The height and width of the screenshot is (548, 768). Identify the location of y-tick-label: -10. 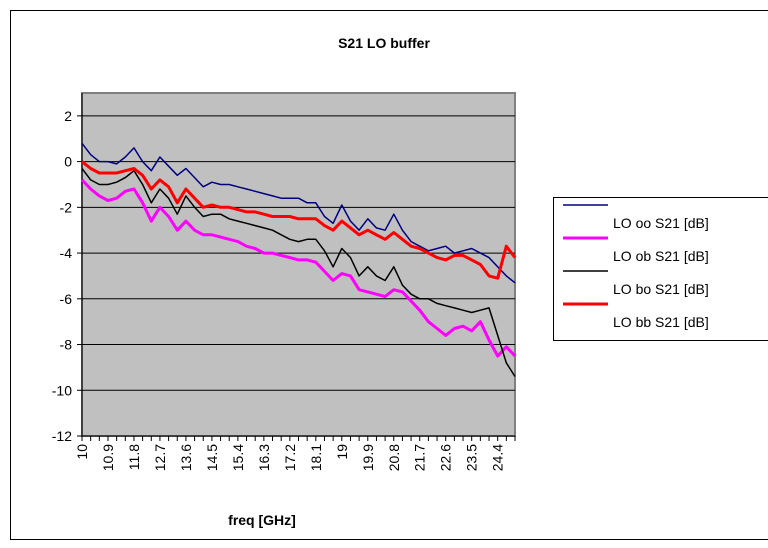
(62, 390).